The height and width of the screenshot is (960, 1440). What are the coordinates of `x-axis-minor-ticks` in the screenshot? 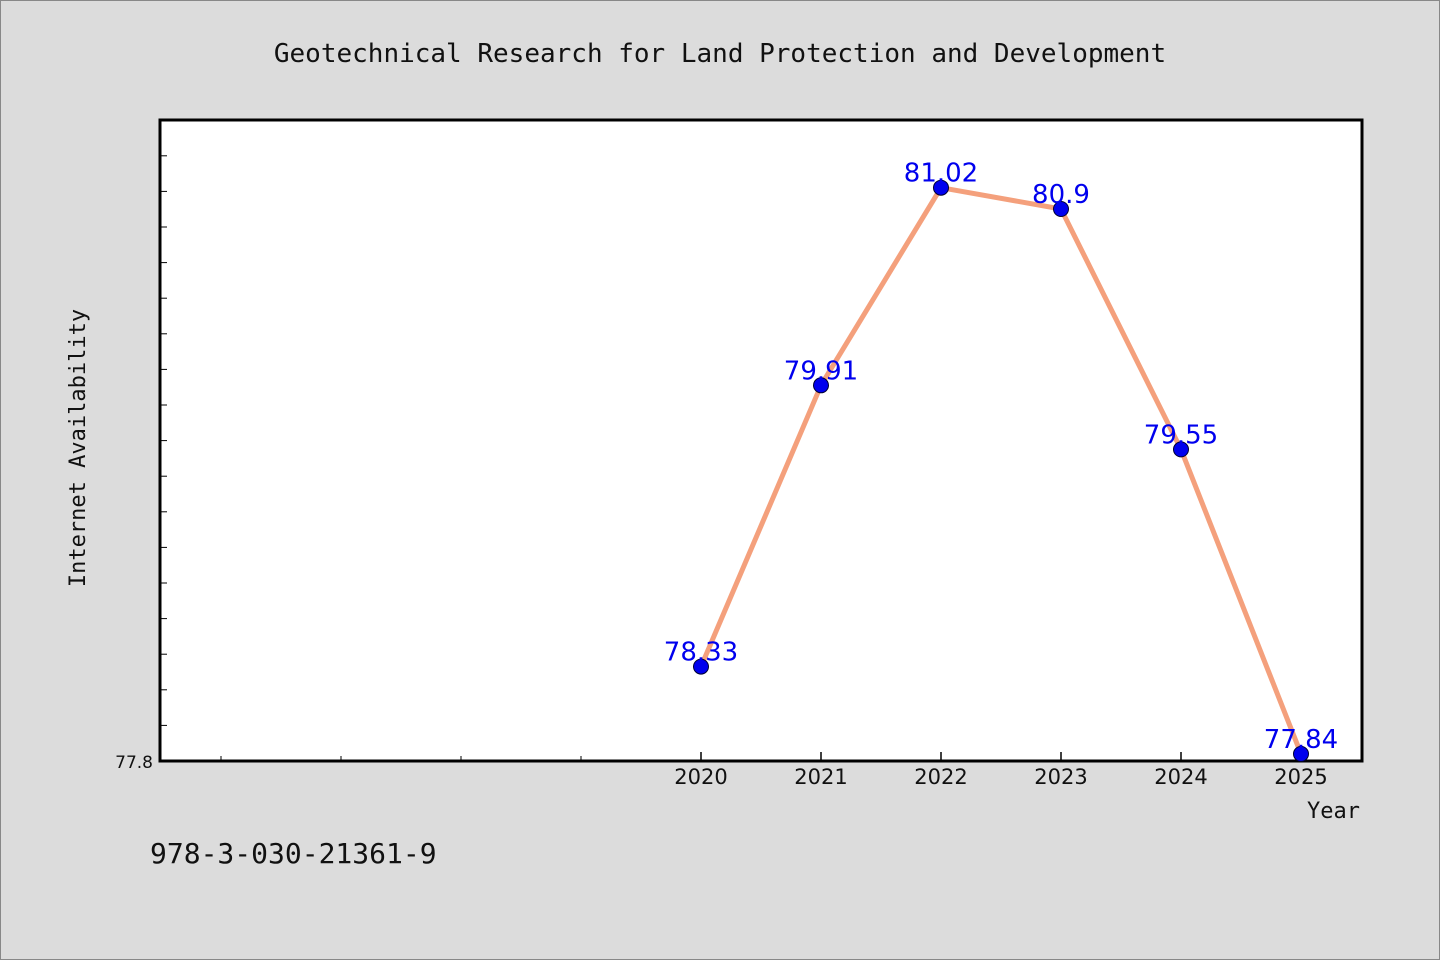 It's located at (401, 758).